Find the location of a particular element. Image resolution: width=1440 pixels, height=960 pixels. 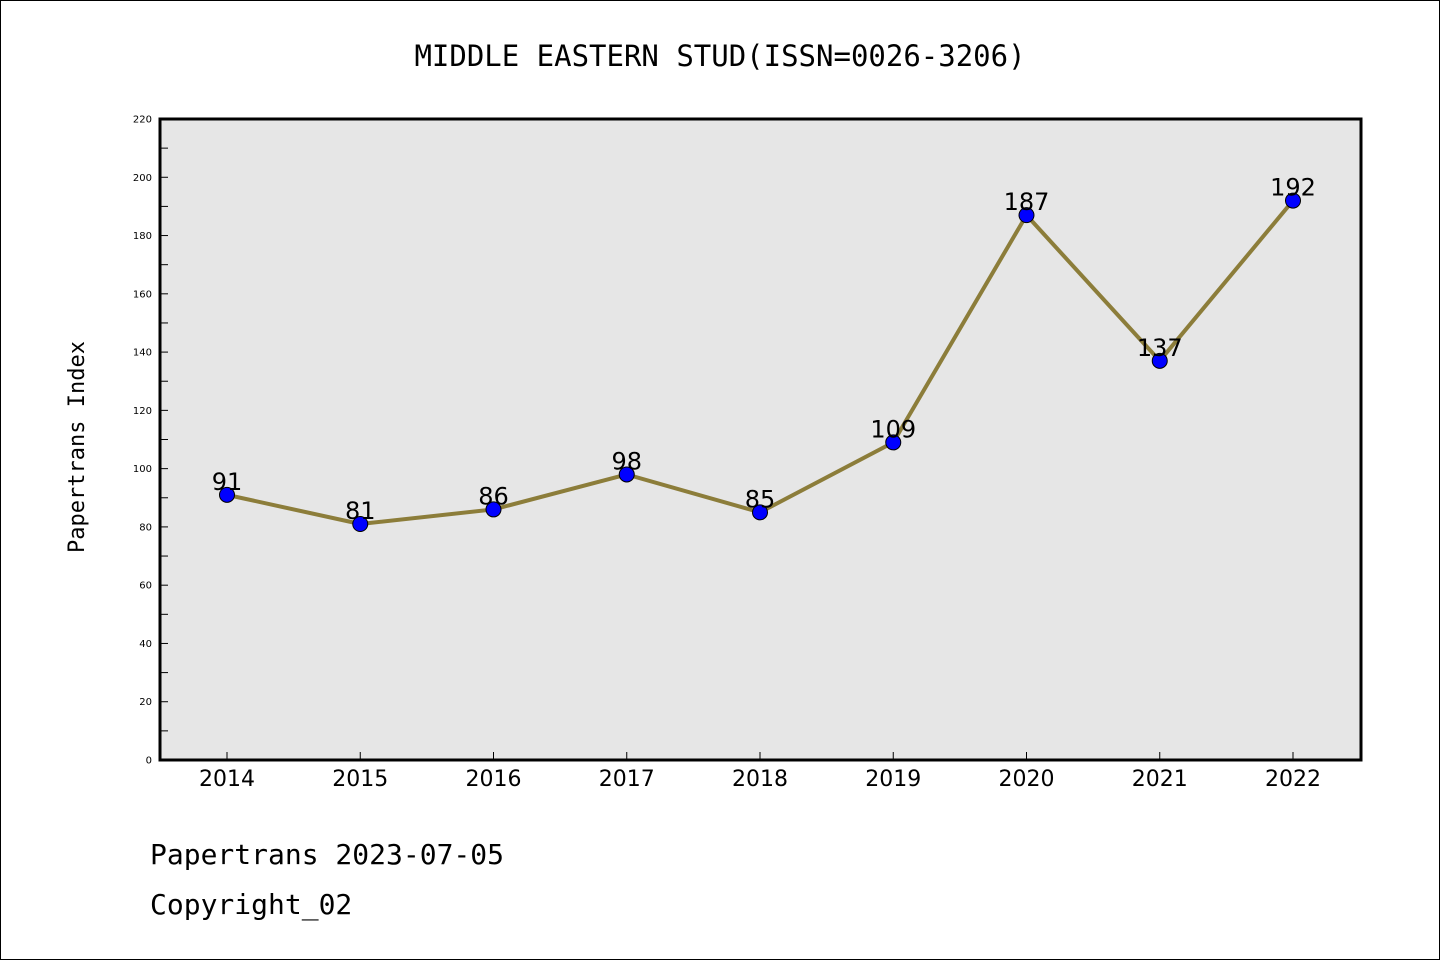

data-label: 81 is located at coordinates (360, 511).